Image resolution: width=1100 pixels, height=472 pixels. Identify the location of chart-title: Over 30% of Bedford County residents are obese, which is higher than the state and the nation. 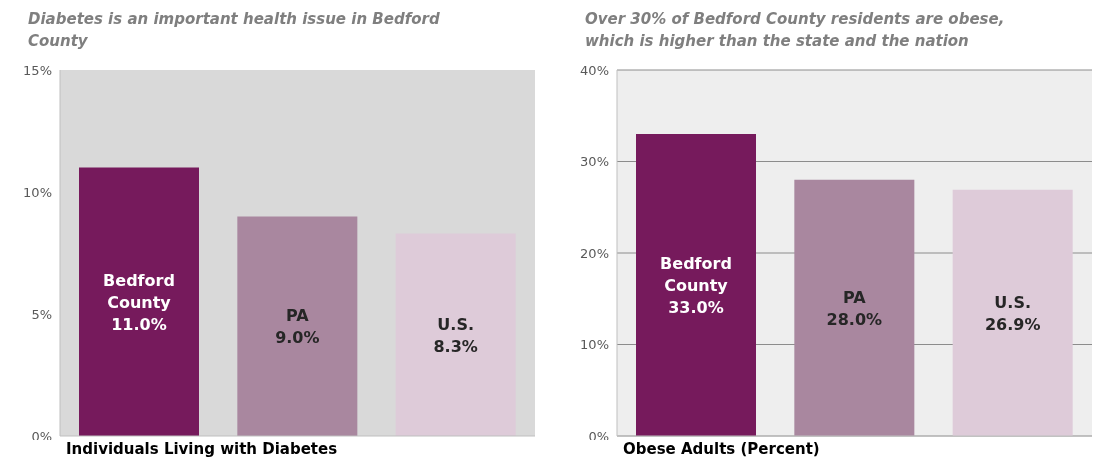
(795, 30).